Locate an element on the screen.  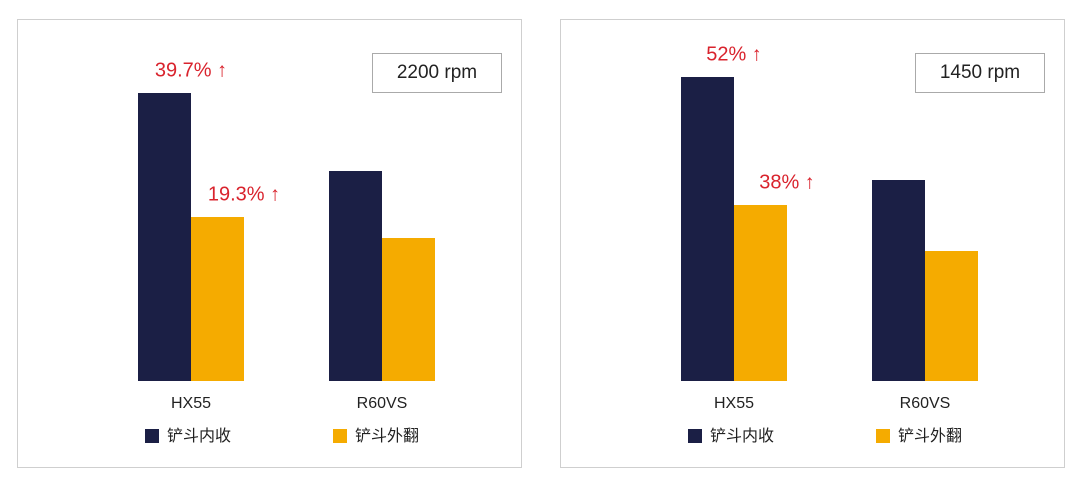
increase-label: 39.7% ↑ is located at coordinates (191, 70).